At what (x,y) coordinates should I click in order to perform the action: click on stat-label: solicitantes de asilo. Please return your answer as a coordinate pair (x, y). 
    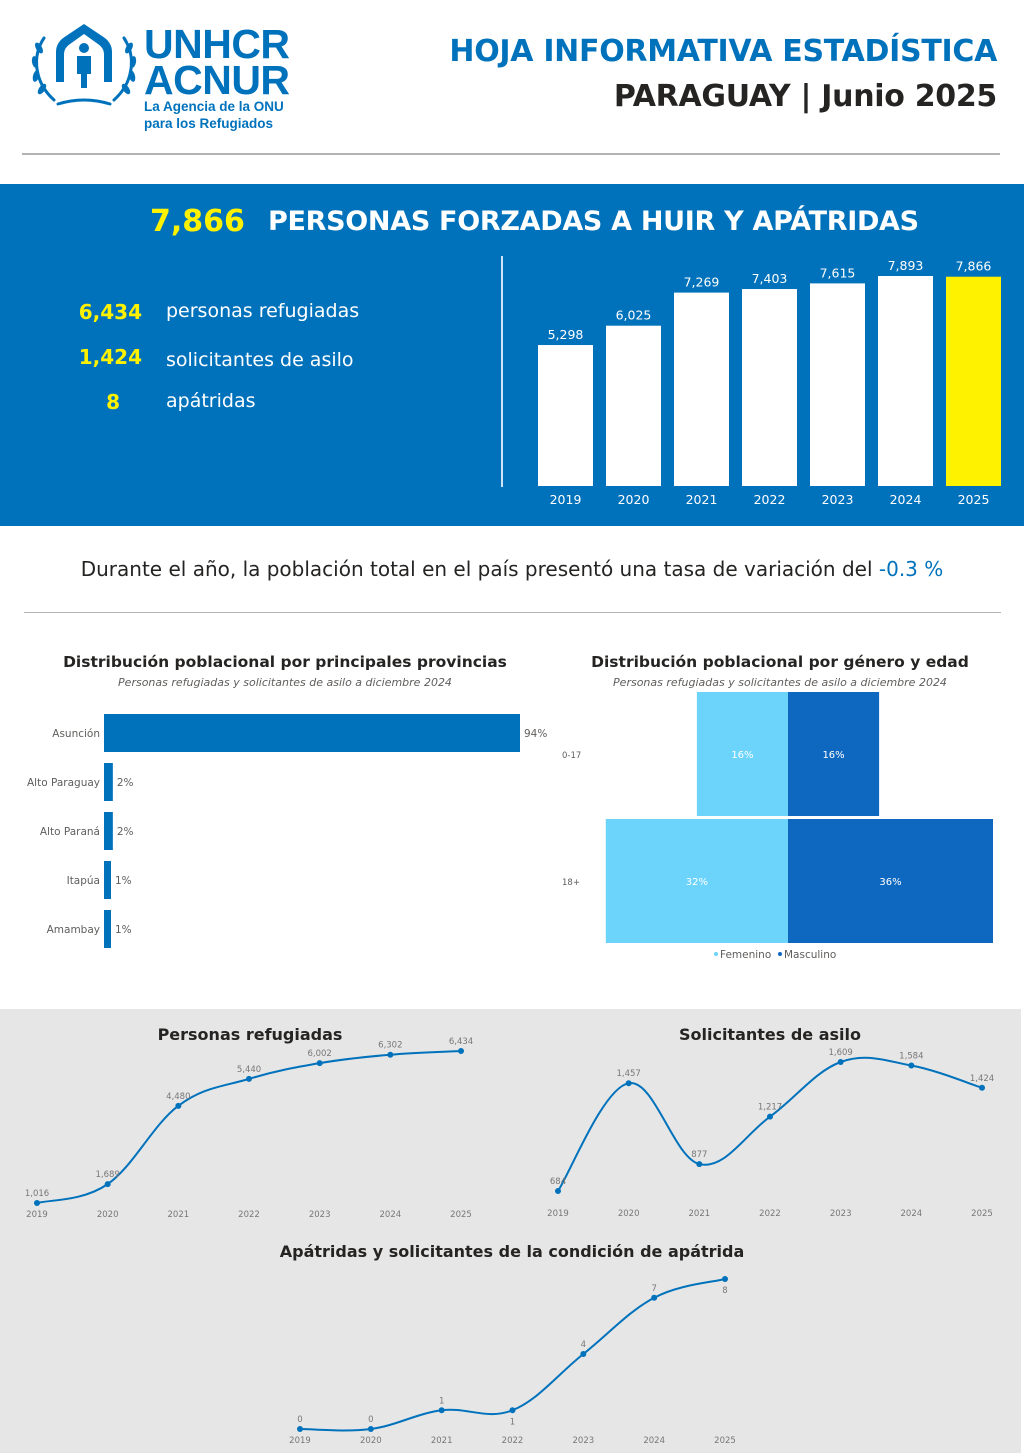
    Looking at the image, I should click on (260, 360).